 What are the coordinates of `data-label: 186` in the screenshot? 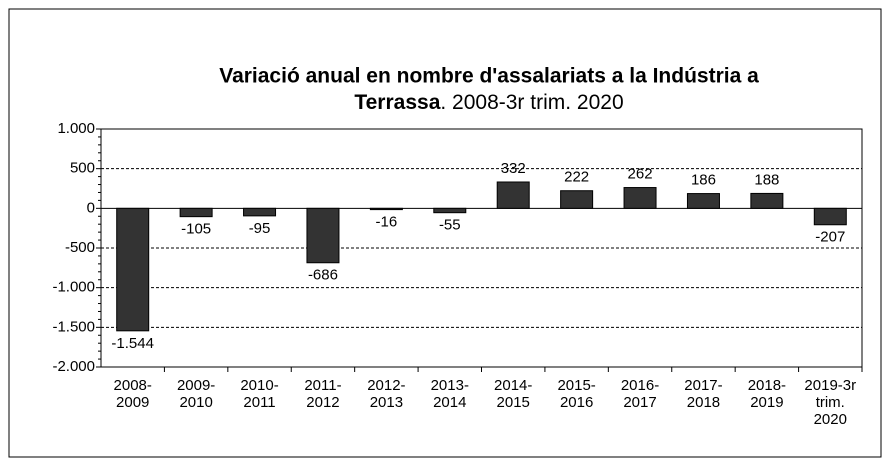 It's located at (703, 180).